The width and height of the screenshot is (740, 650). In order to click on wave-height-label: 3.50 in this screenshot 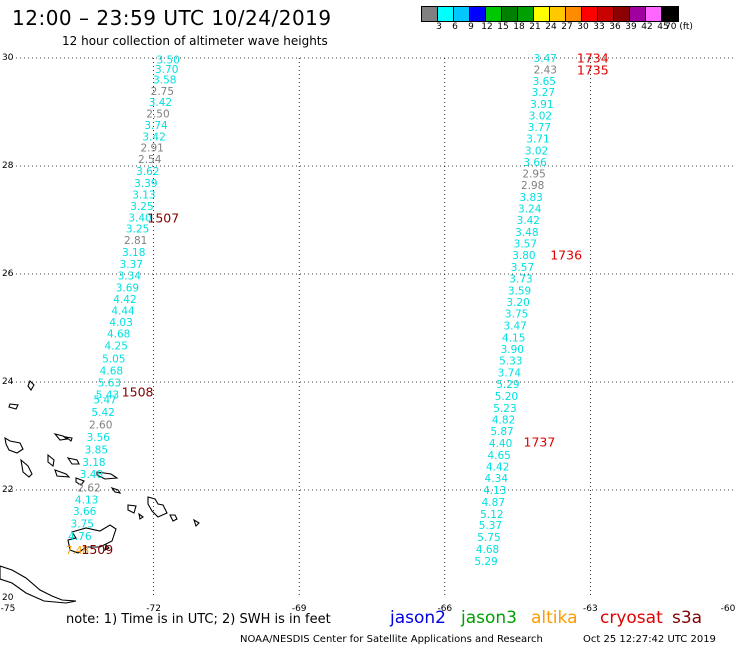, I will do `click(167, 61)`.